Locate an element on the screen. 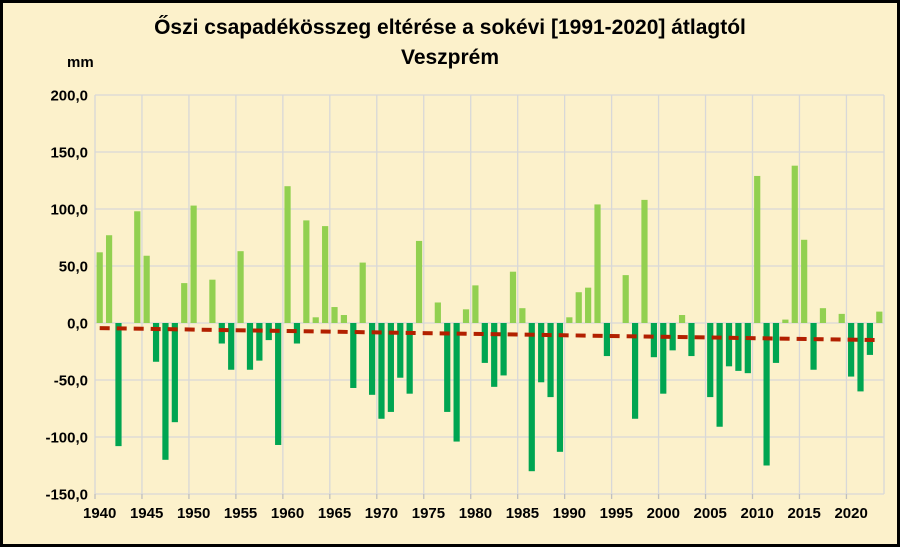  x-tick-label: 2015 is located at coordinates (803, 513).